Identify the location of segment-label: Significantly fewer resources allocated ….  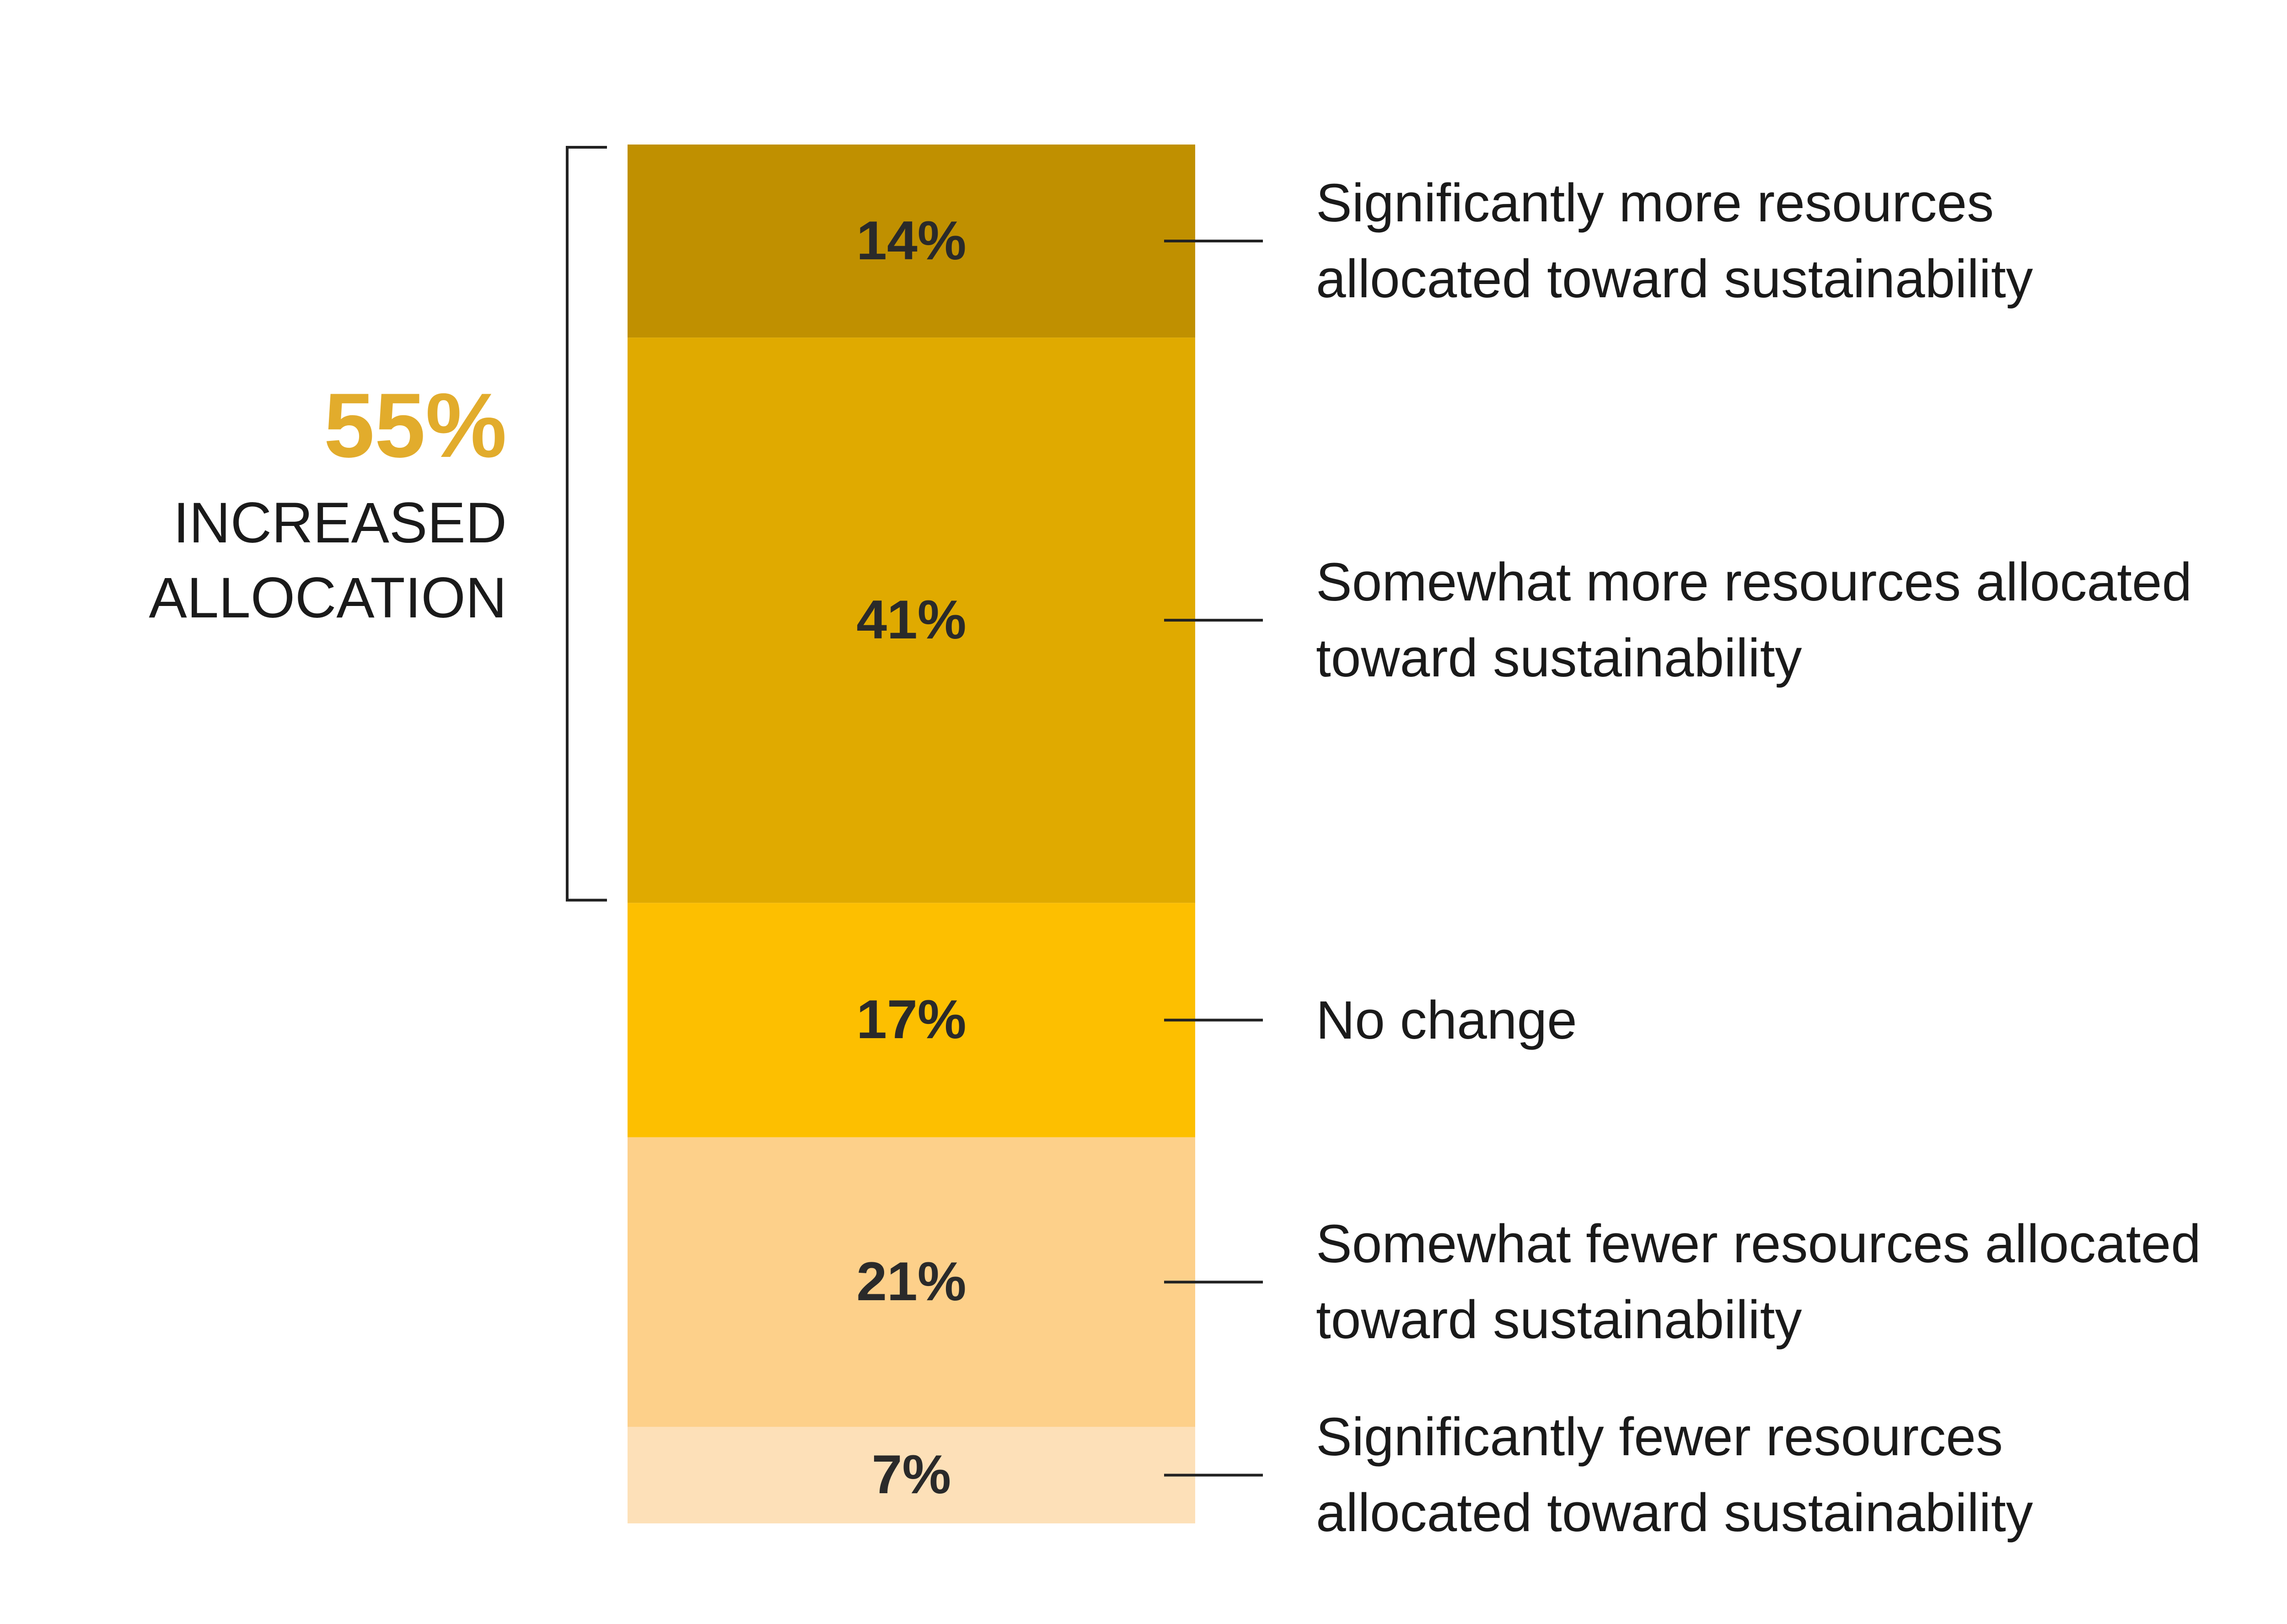
(1674, 1475).